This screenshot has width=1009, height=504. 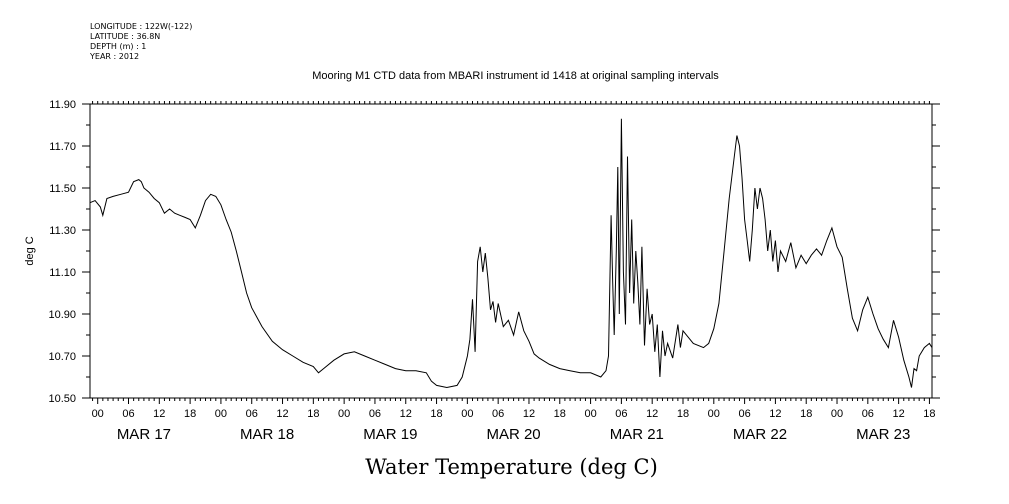 I want to click on depth-label: DEPTH (m) : 1, so click(x=118, y=46).